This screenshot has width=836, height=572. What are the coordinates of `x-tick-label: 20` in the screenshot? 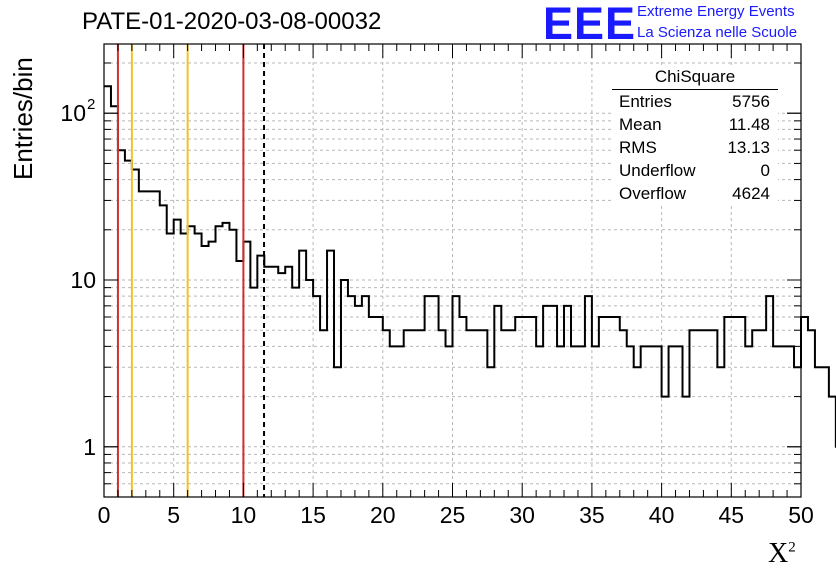 It's located at (383, 515).